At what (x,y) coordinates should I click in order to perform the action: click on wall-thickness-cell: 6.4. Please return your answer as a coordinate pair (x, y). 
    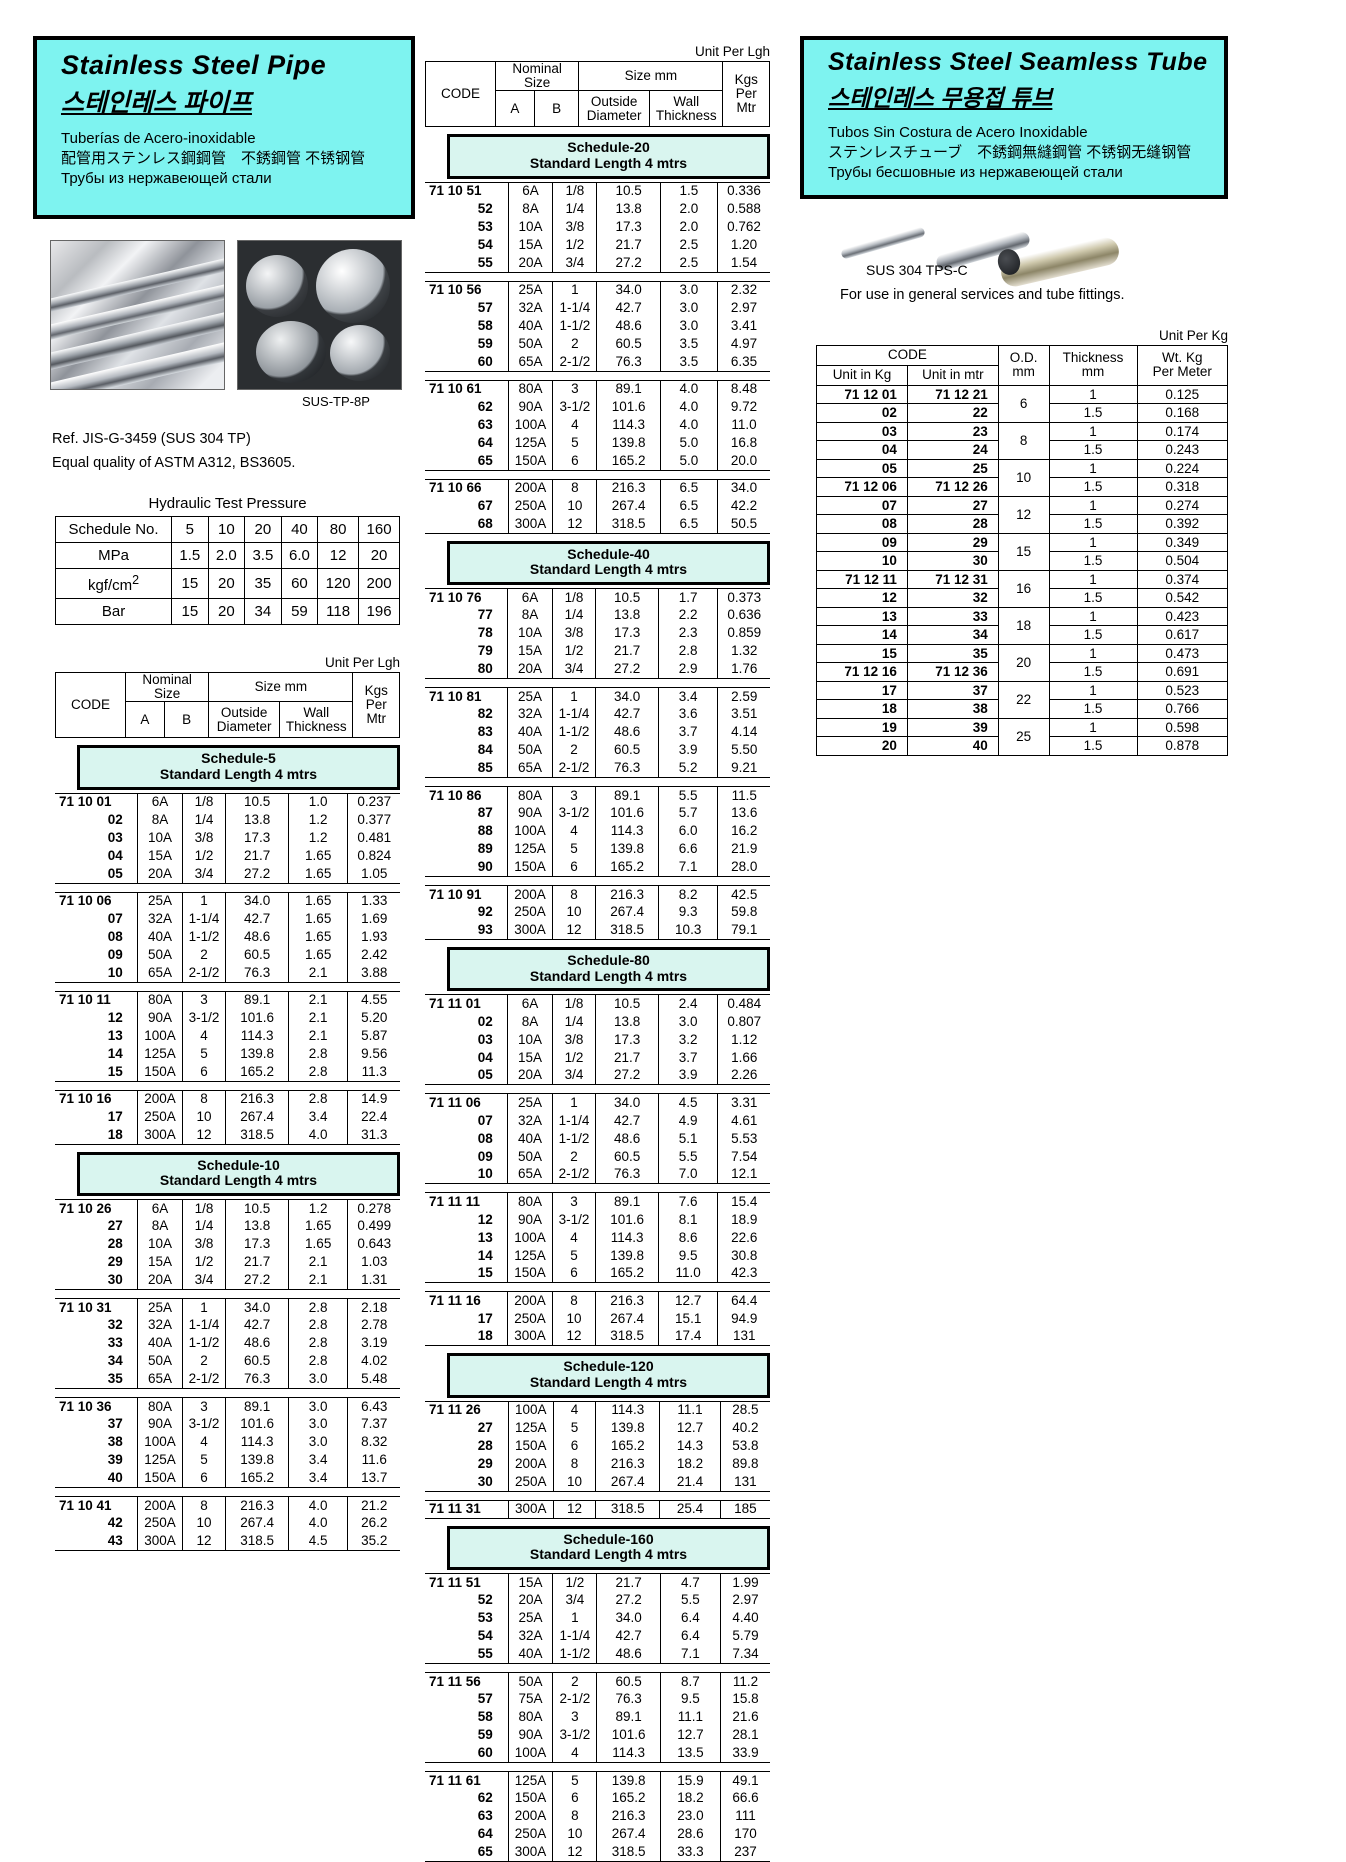
    Looking at the image, I should click on (690, 1618).